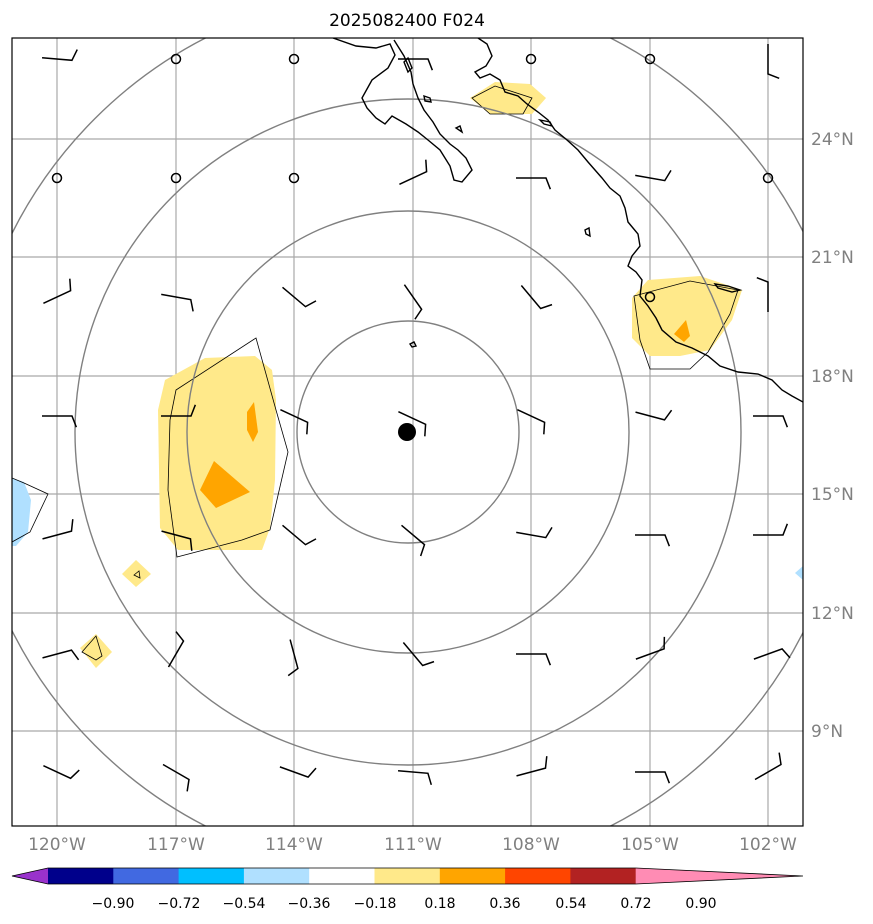 The width and height of the screenshot is (873, 924). I want to click on lon-label-105: 105°W, so click(650, 845).